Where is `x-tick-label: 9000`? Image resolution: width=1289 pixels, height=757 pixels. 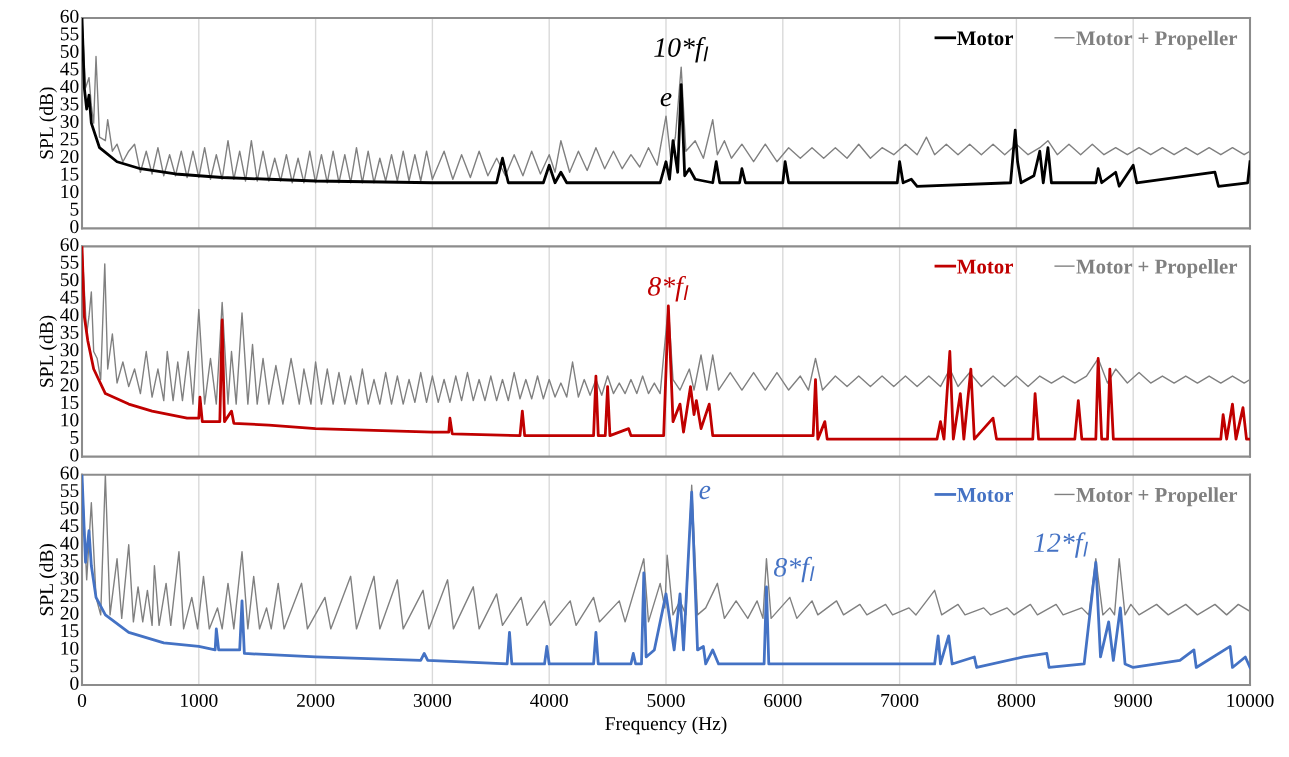
x-tick-label: 9000 is located at coordinates (1133, 700).